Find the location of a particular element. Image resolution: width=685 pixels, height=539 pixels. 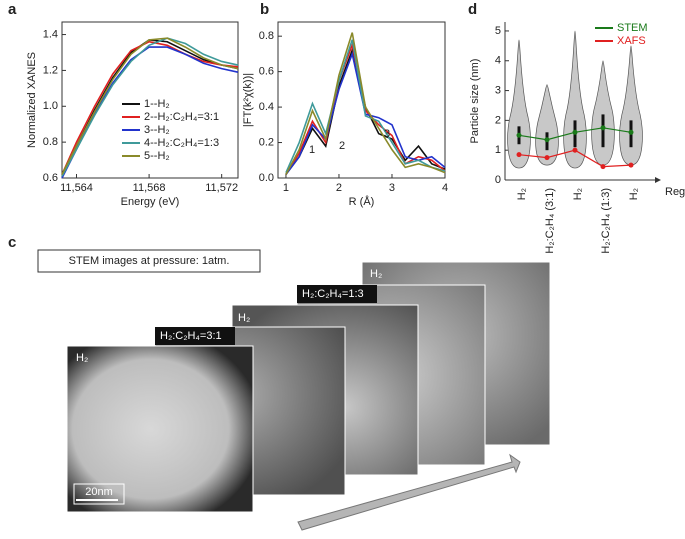

annotation: 3 is located at coordinates (387, 134).